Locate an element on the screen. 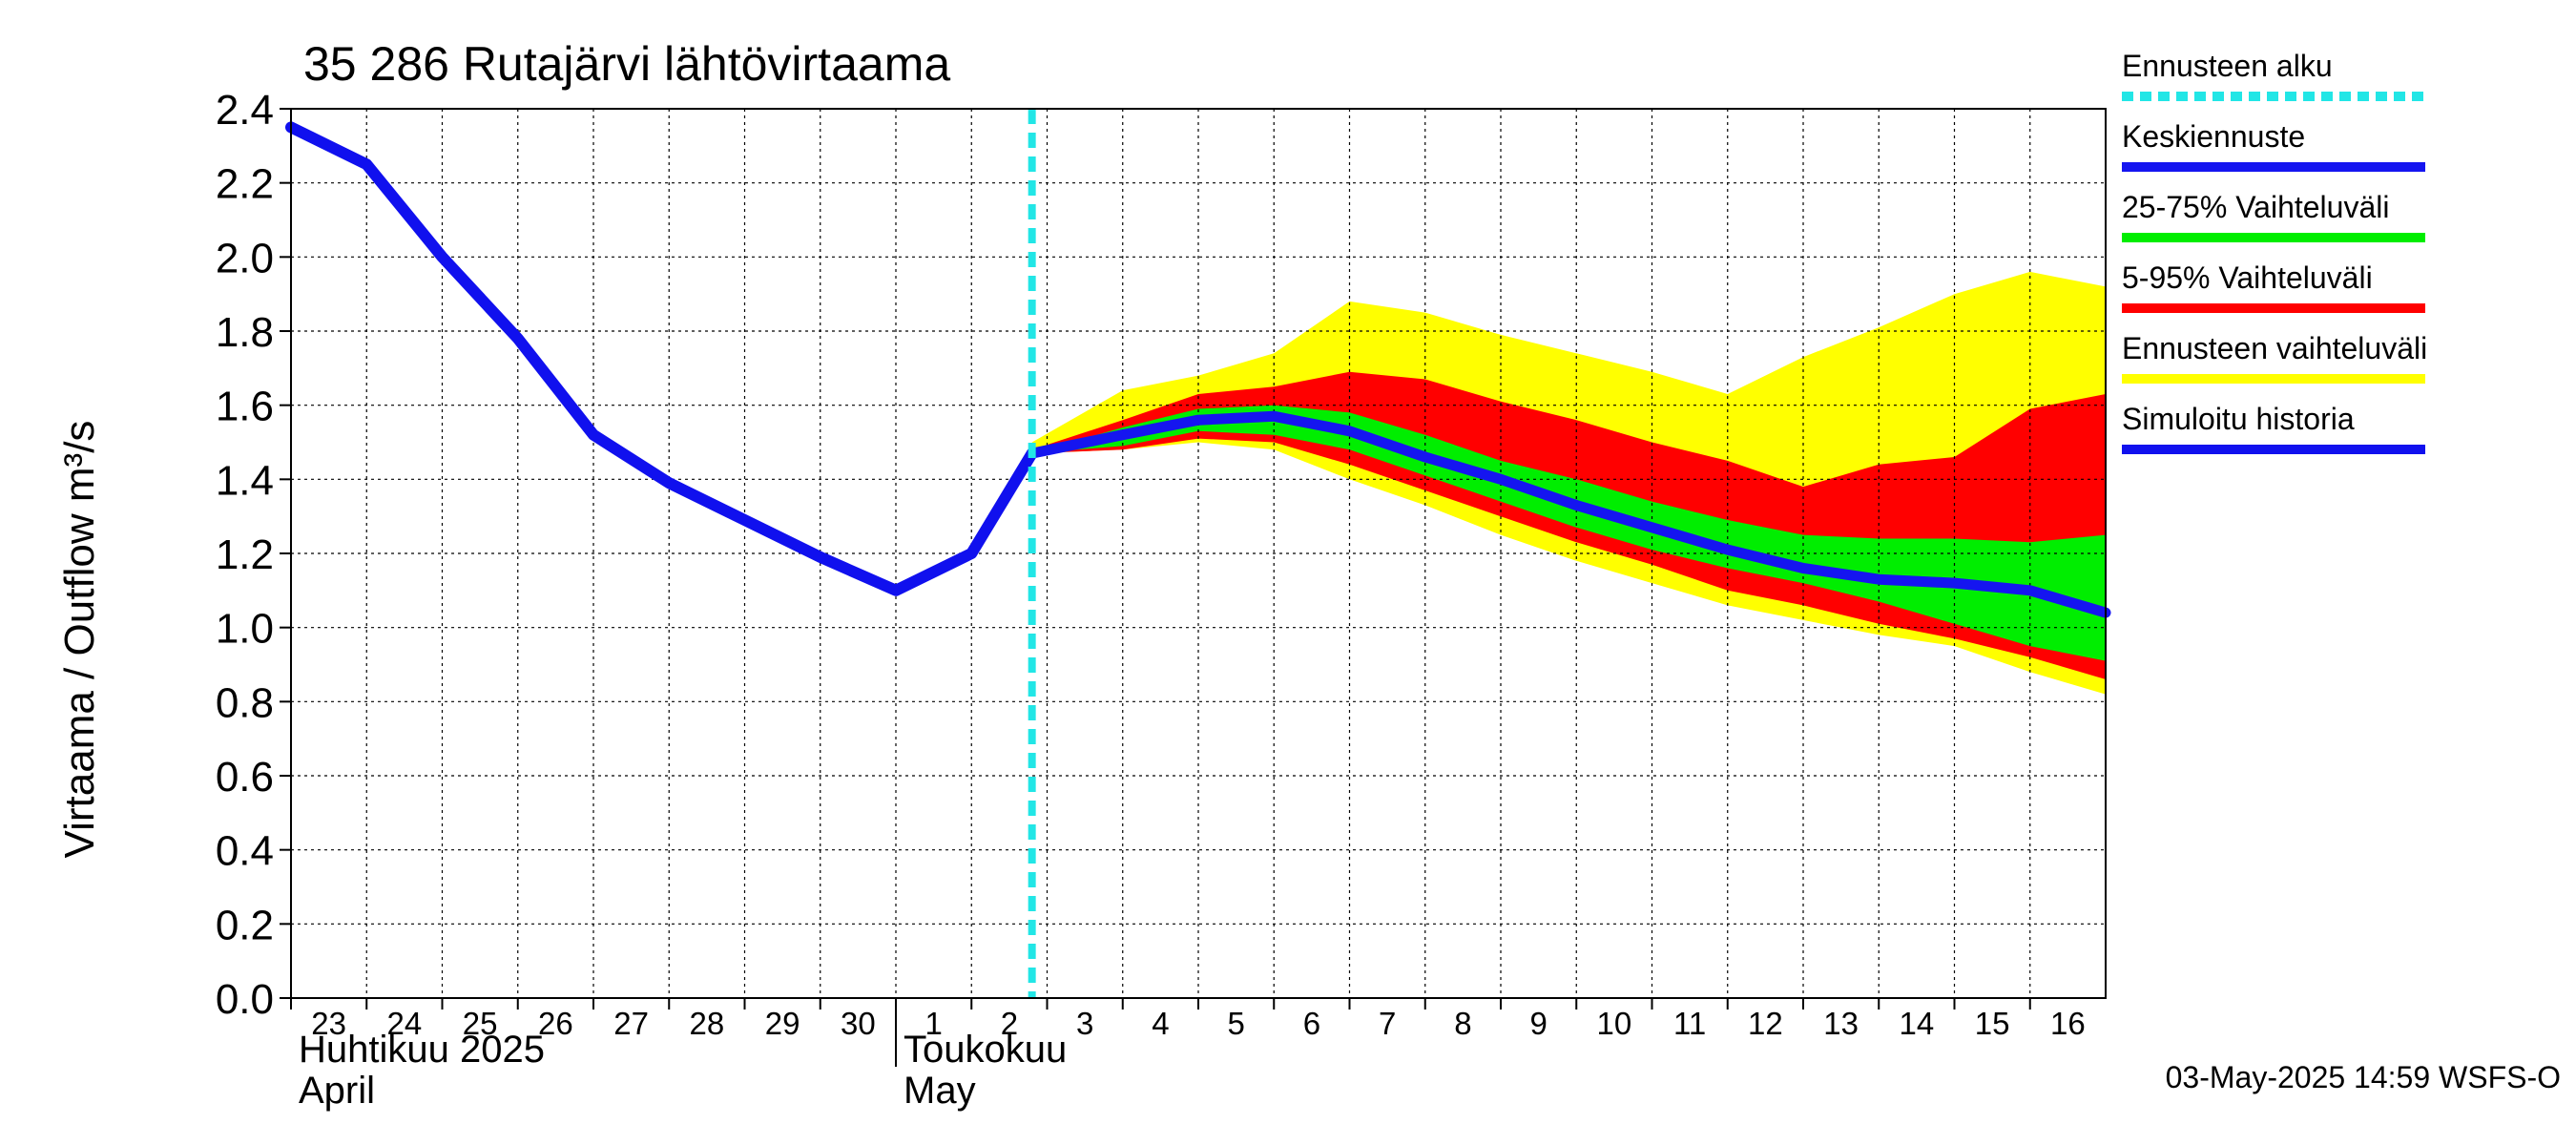 This screenshot has height=1145, width=2576. x-tick-label: 29 is located at coordinates (782, 1023).